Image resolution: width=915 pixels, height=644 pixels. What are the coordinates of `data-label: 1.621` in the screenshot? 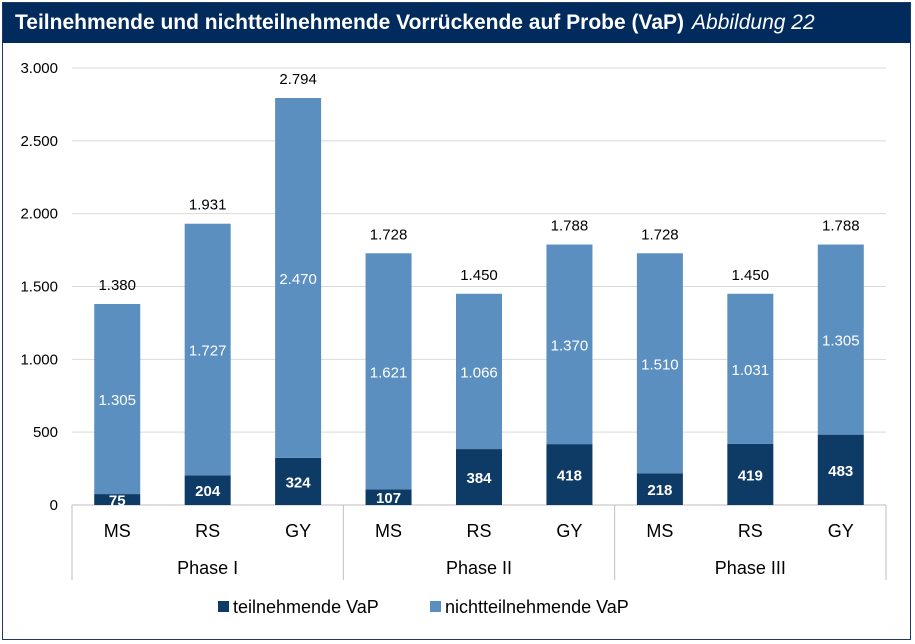 It's located at (389, 372).